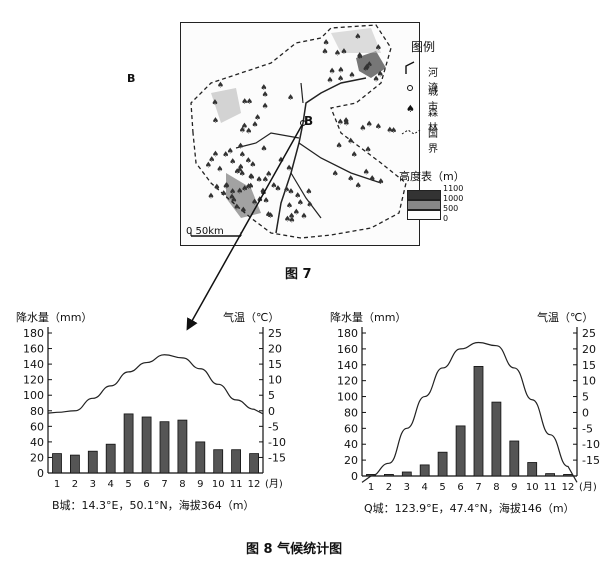 The height and width of the screenshot is (571, 616). I want to click on left-tick-label: 120, so click(347, 381).